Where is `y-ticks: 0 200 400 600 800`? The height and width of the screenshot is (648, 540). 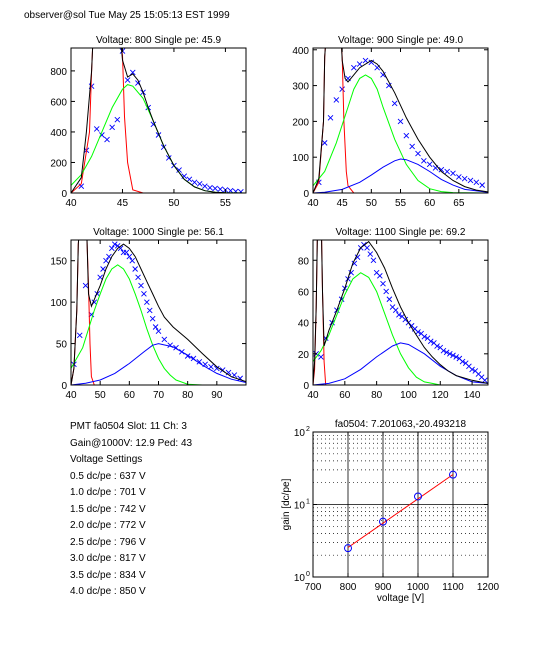
y-ticks: 0 200 400 600 800 is located at coordinates (148, 133).